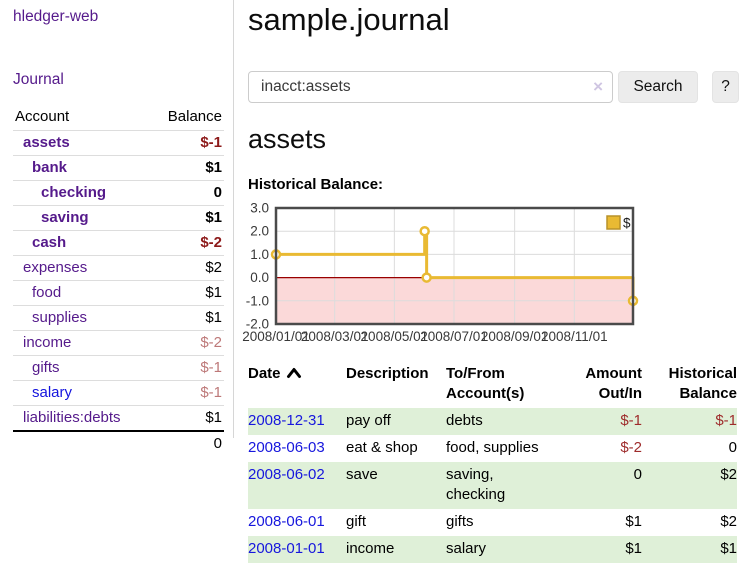 This screenshot has height=582, width=742. Describe the element at coordinates (689, 421) in the screenshot. I see `transaction-balance: $-1` at that location.